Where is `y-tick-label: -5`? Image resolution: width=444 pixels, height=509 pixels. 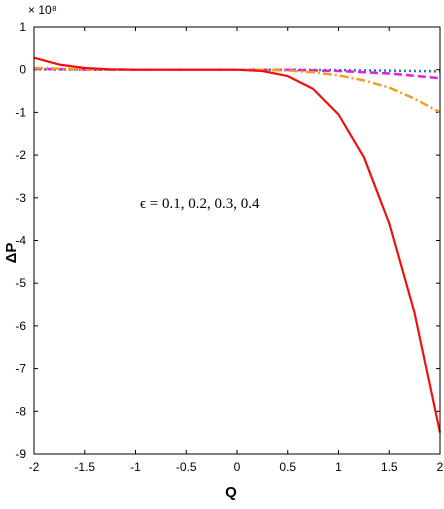
y-tick-label: -5 is located at coordinates (20, 283).